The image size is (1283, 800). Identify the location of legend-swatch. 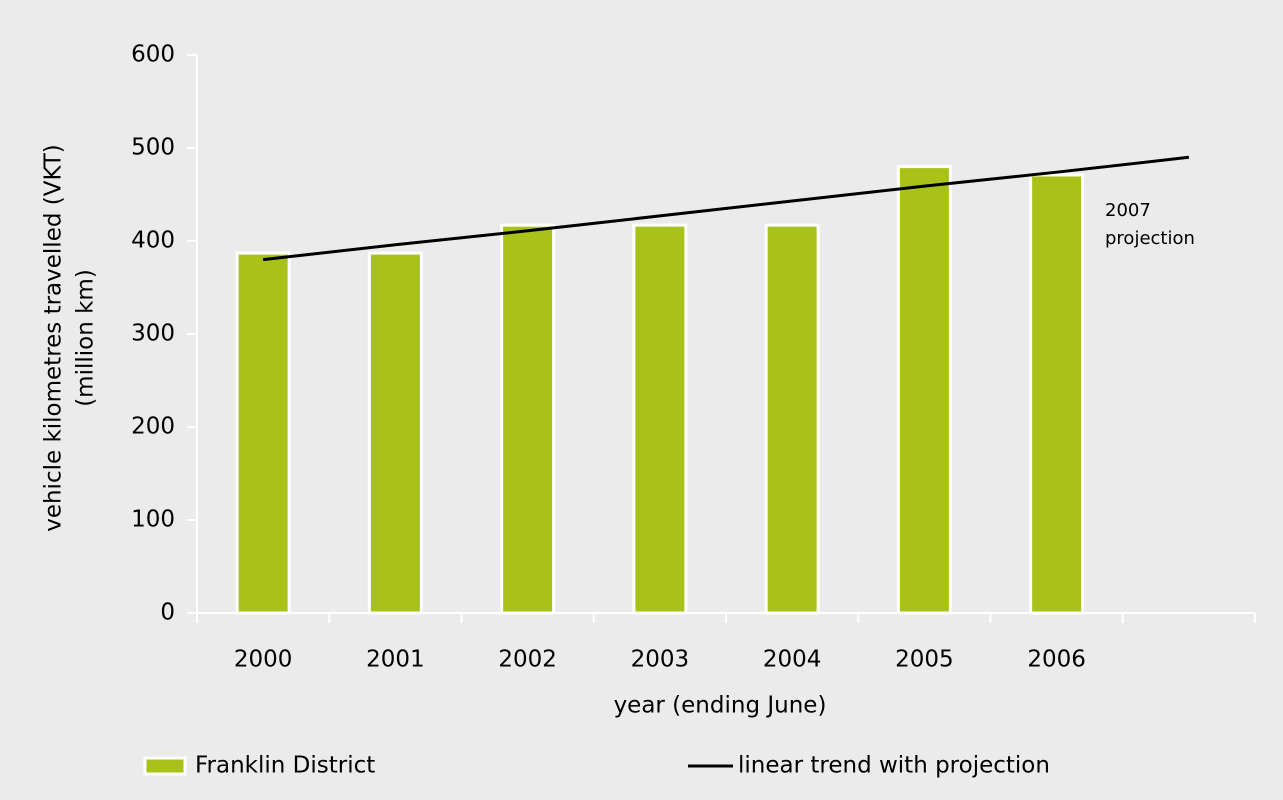
(165, 766).